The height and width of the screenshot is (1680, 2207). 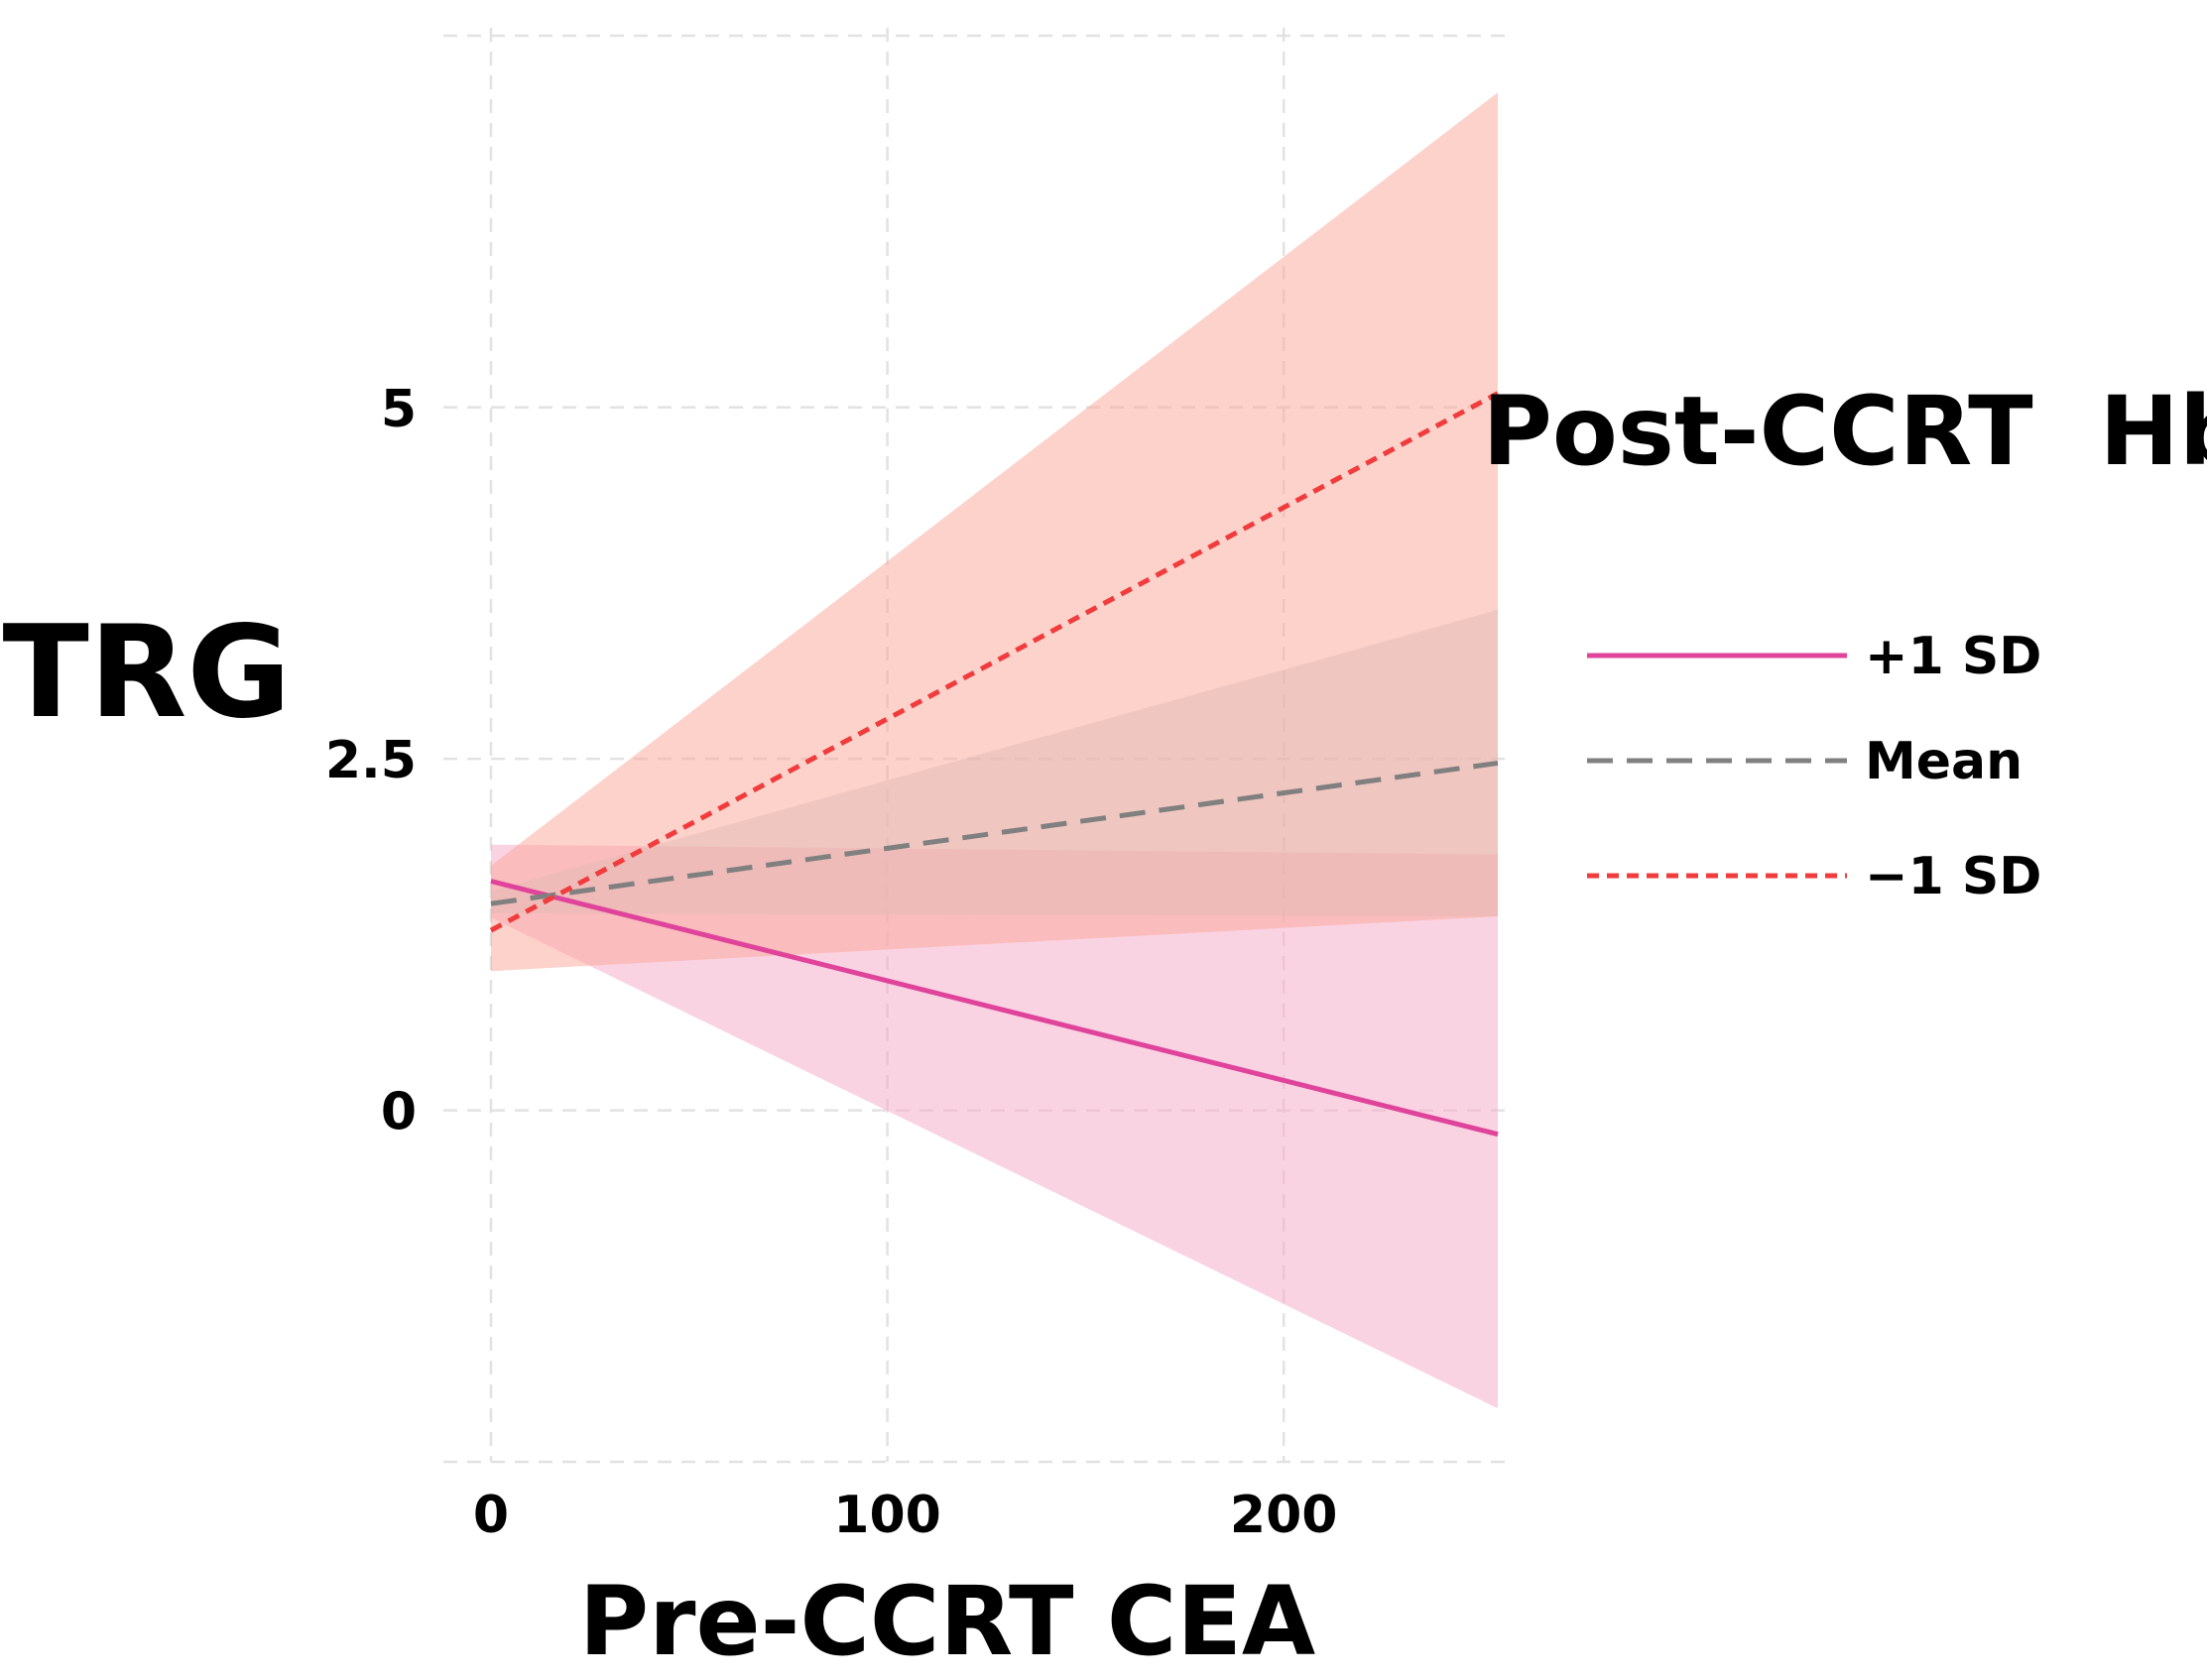 I want to click on y-tick-label: 5, so click(x=399, y=409).